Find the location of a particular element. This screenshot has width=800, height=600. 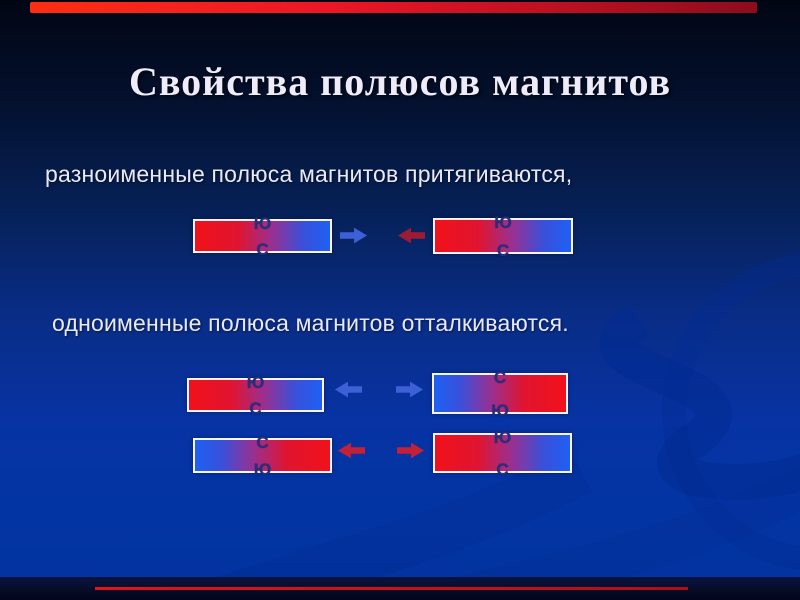

magnet-repel2-right: Ю С is located at coordinates (502, 453).